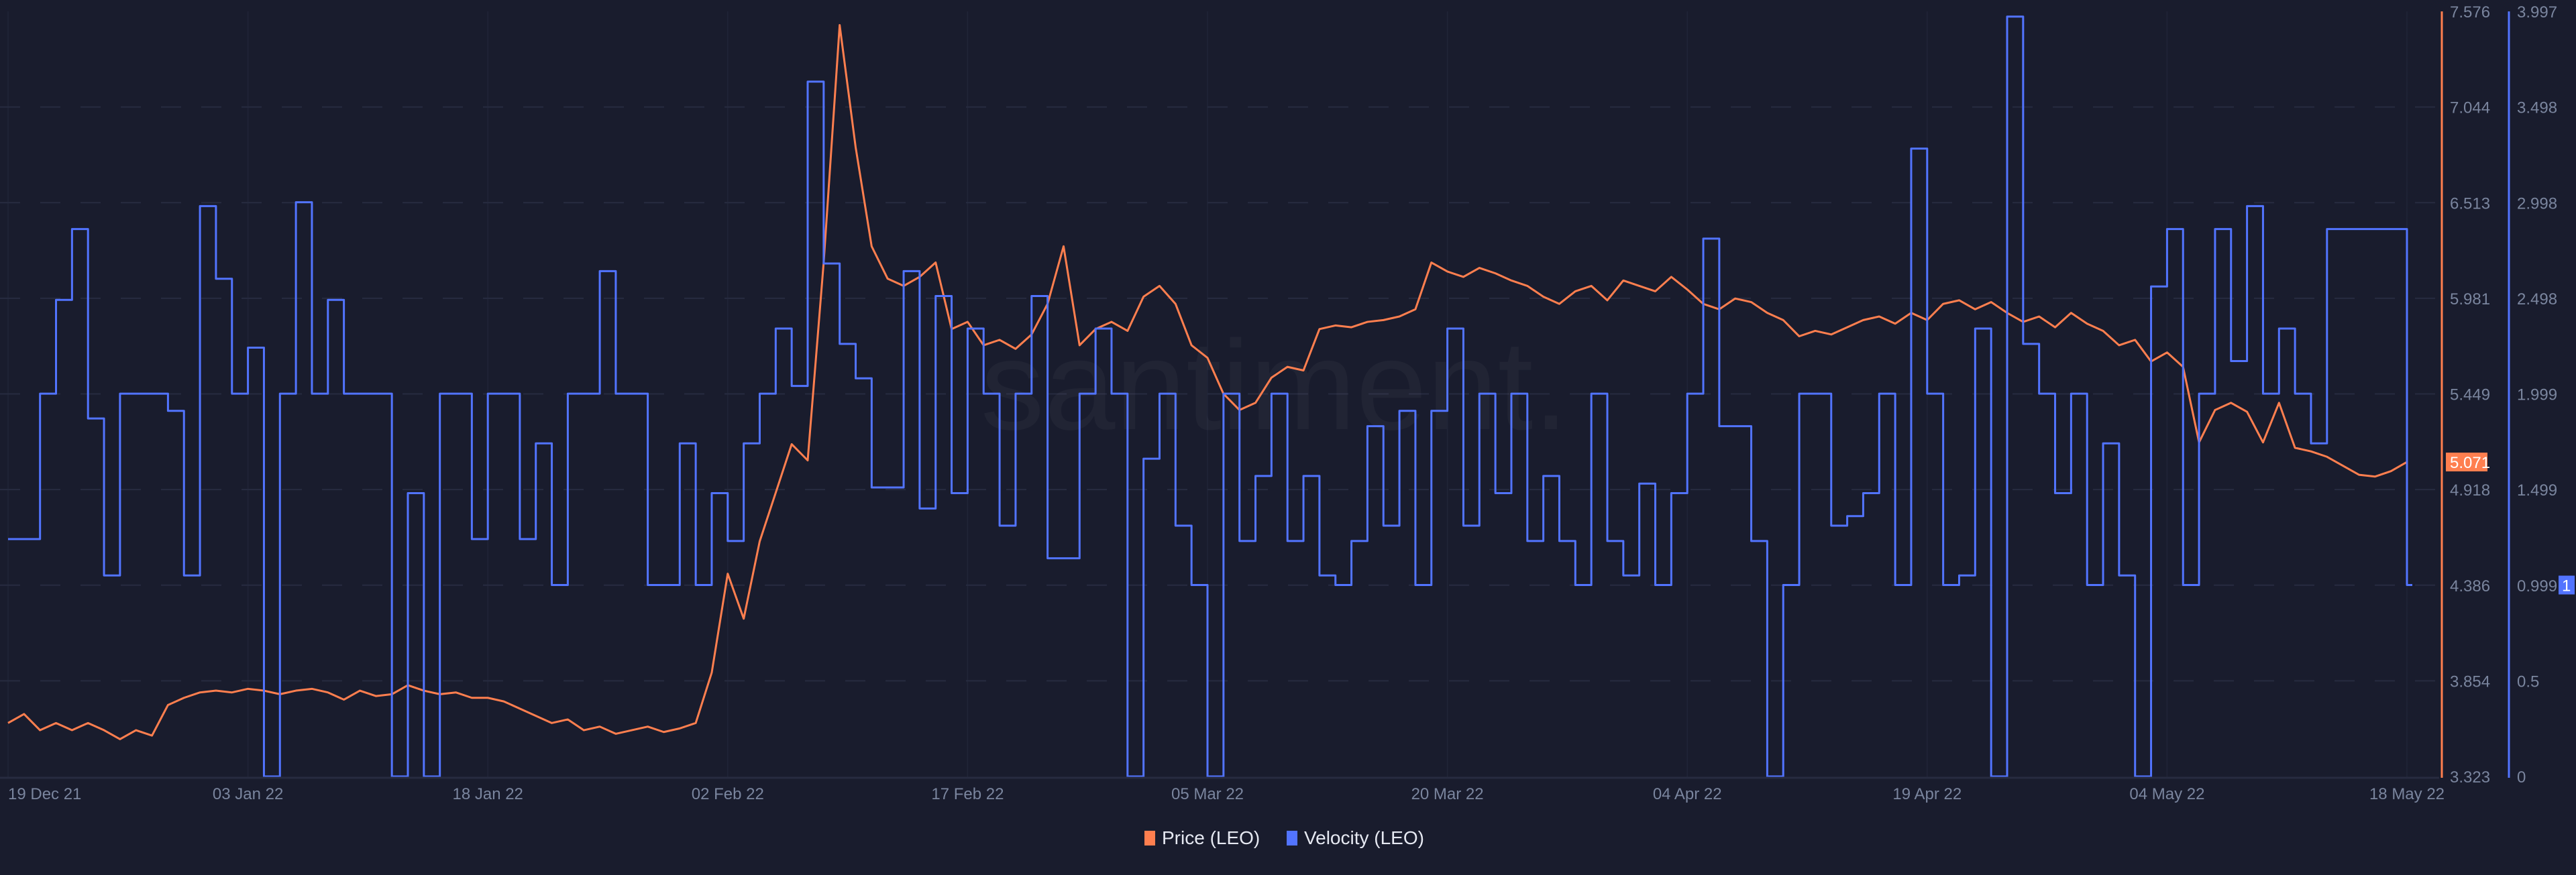  I want to click on velocity-current-badge, so click(2567, 585).